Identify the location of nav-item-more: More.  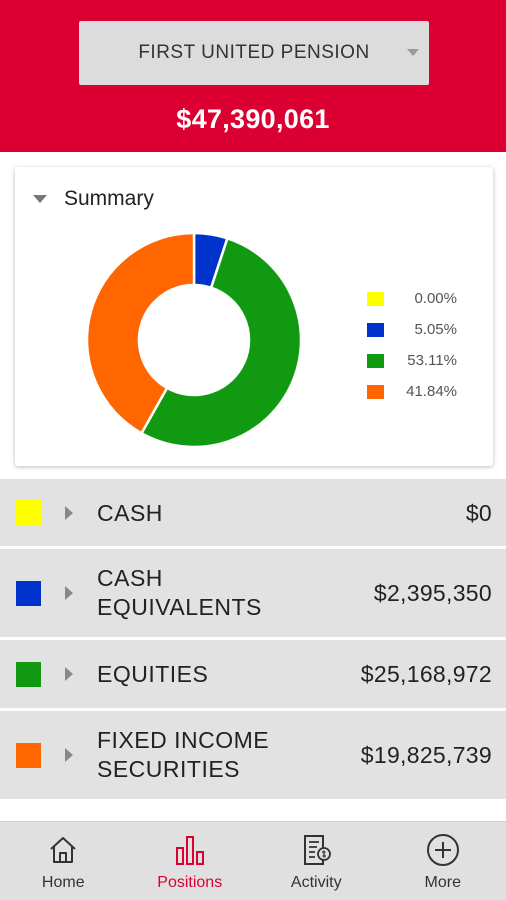
(443, 861).